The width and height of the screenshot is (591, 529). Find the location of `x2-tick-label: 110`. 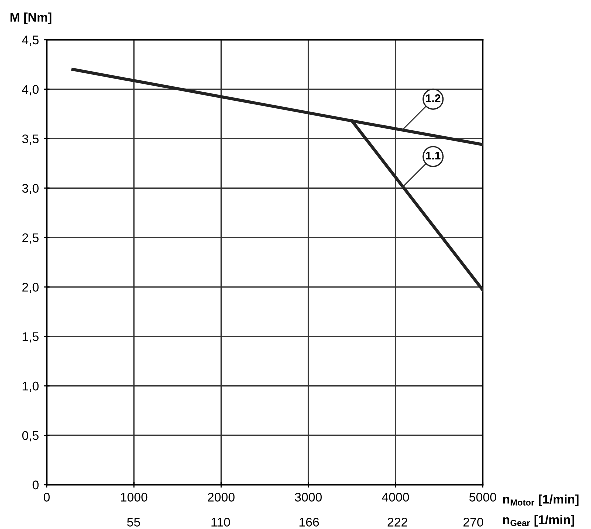

x2-tick-label: 110 is located at coordinates (221, 522).